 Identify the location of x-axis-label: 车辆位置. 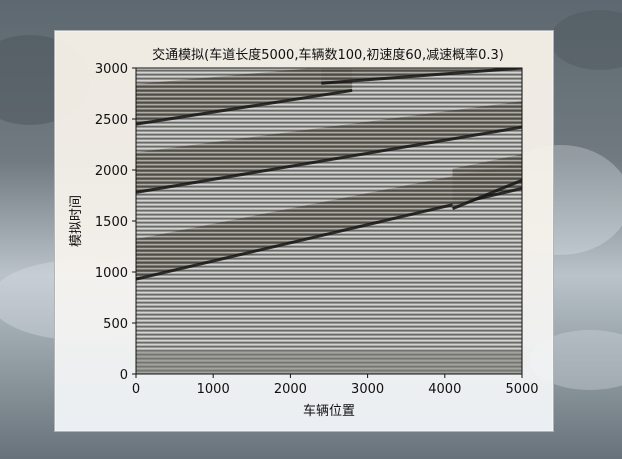
(329, 411).